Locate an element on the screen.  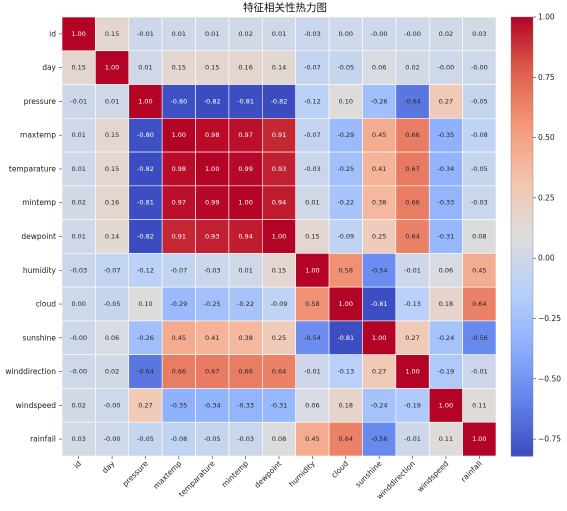
cell-value-day-maxtemp: 0.15 is located at coordinates (179, 68).